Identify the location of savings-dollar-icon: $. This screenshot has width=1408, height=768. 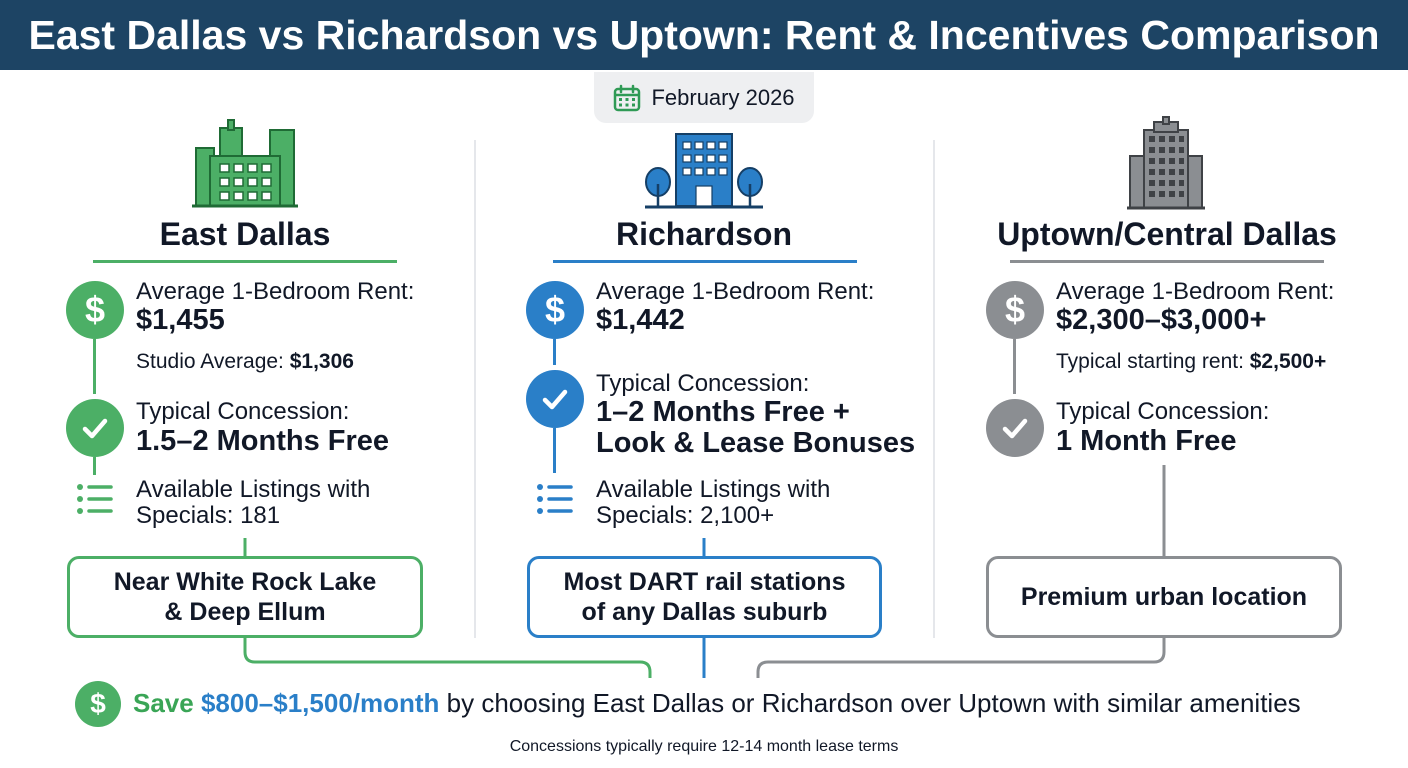
(98, 704).